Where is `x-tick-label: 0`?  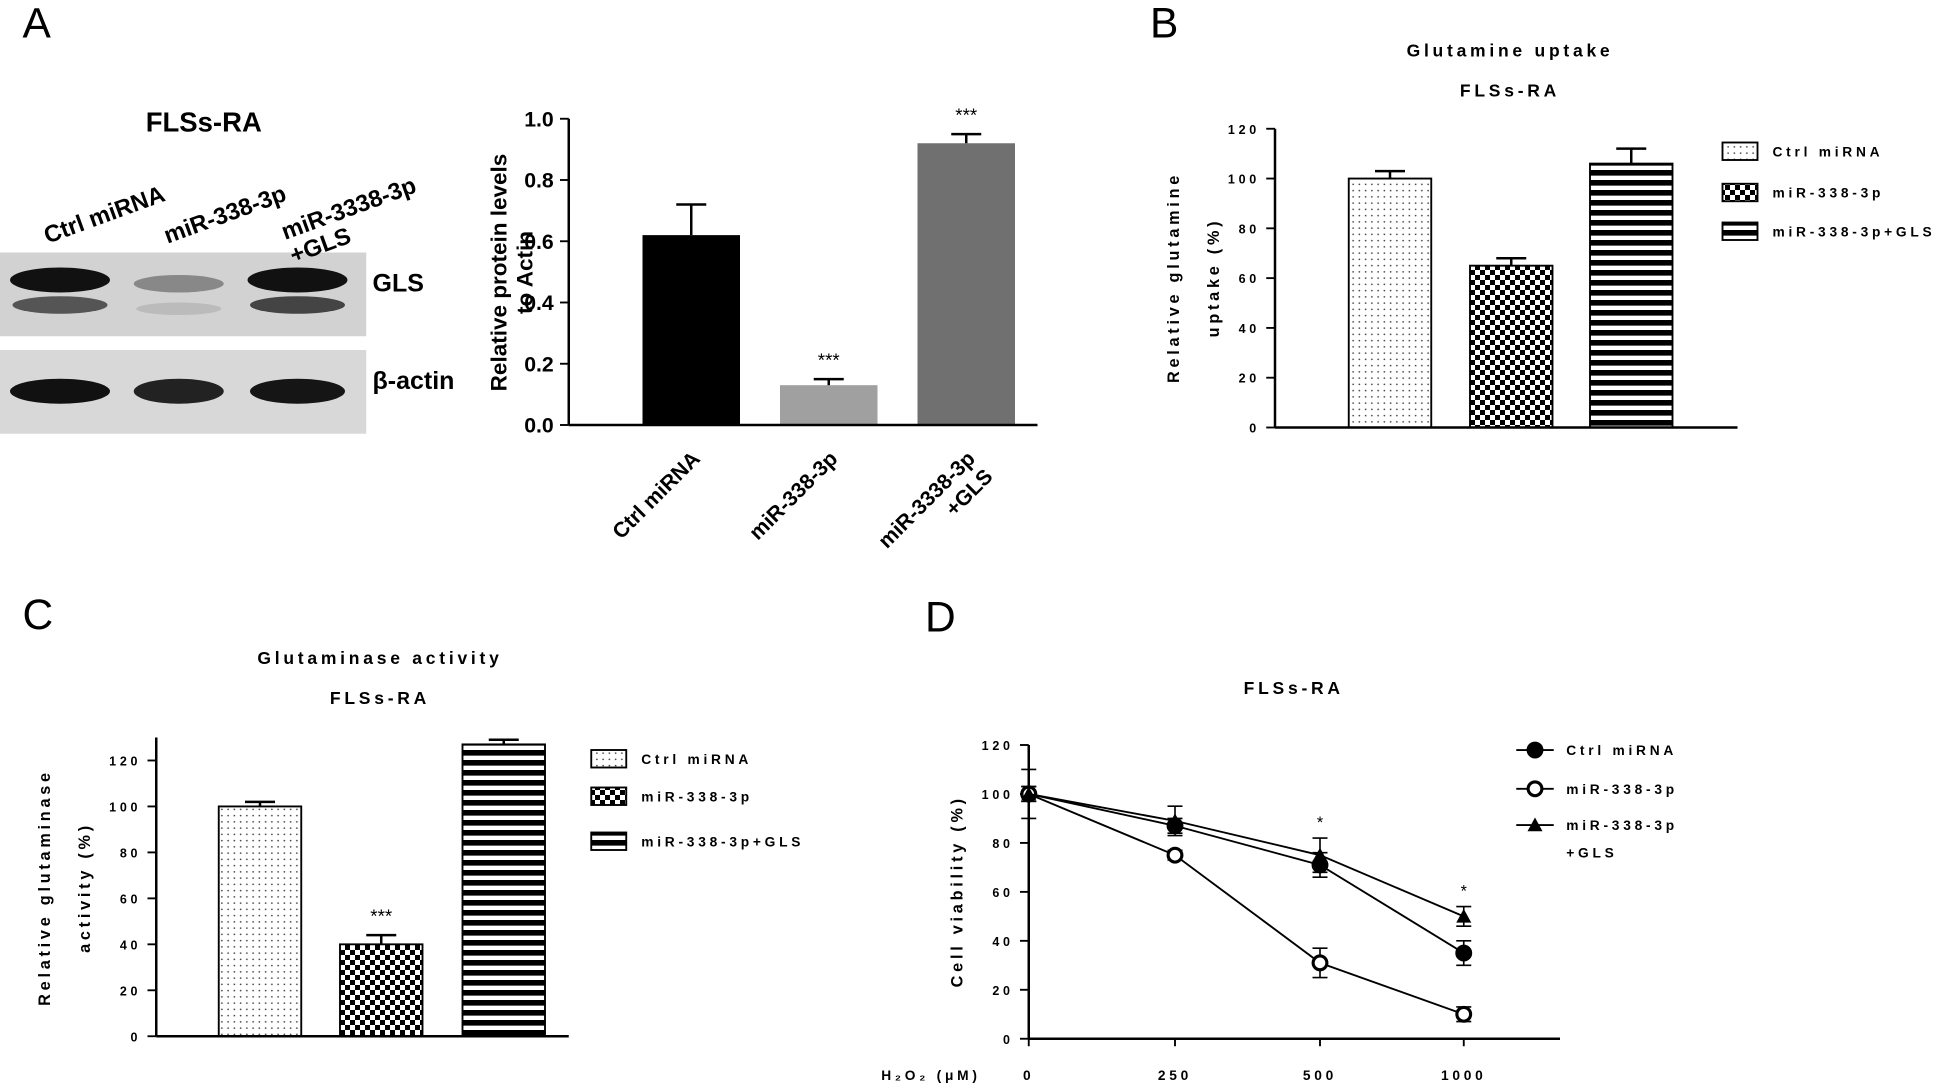
x-tick-label: 0 is located at coordinates (1028, 1075).